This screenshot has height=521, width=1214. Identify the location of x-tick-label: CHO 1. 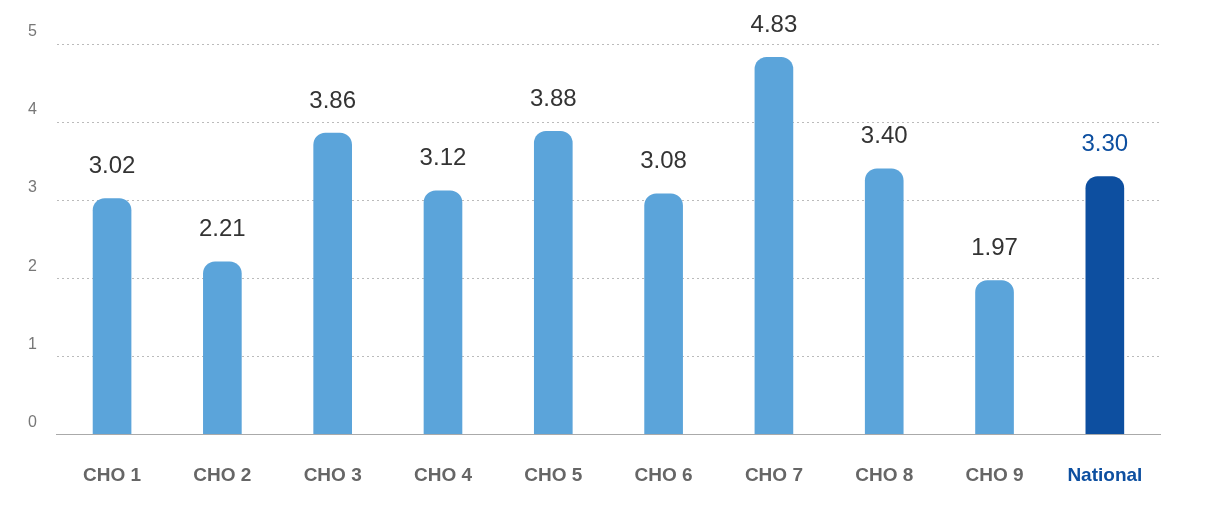
(112, 474).